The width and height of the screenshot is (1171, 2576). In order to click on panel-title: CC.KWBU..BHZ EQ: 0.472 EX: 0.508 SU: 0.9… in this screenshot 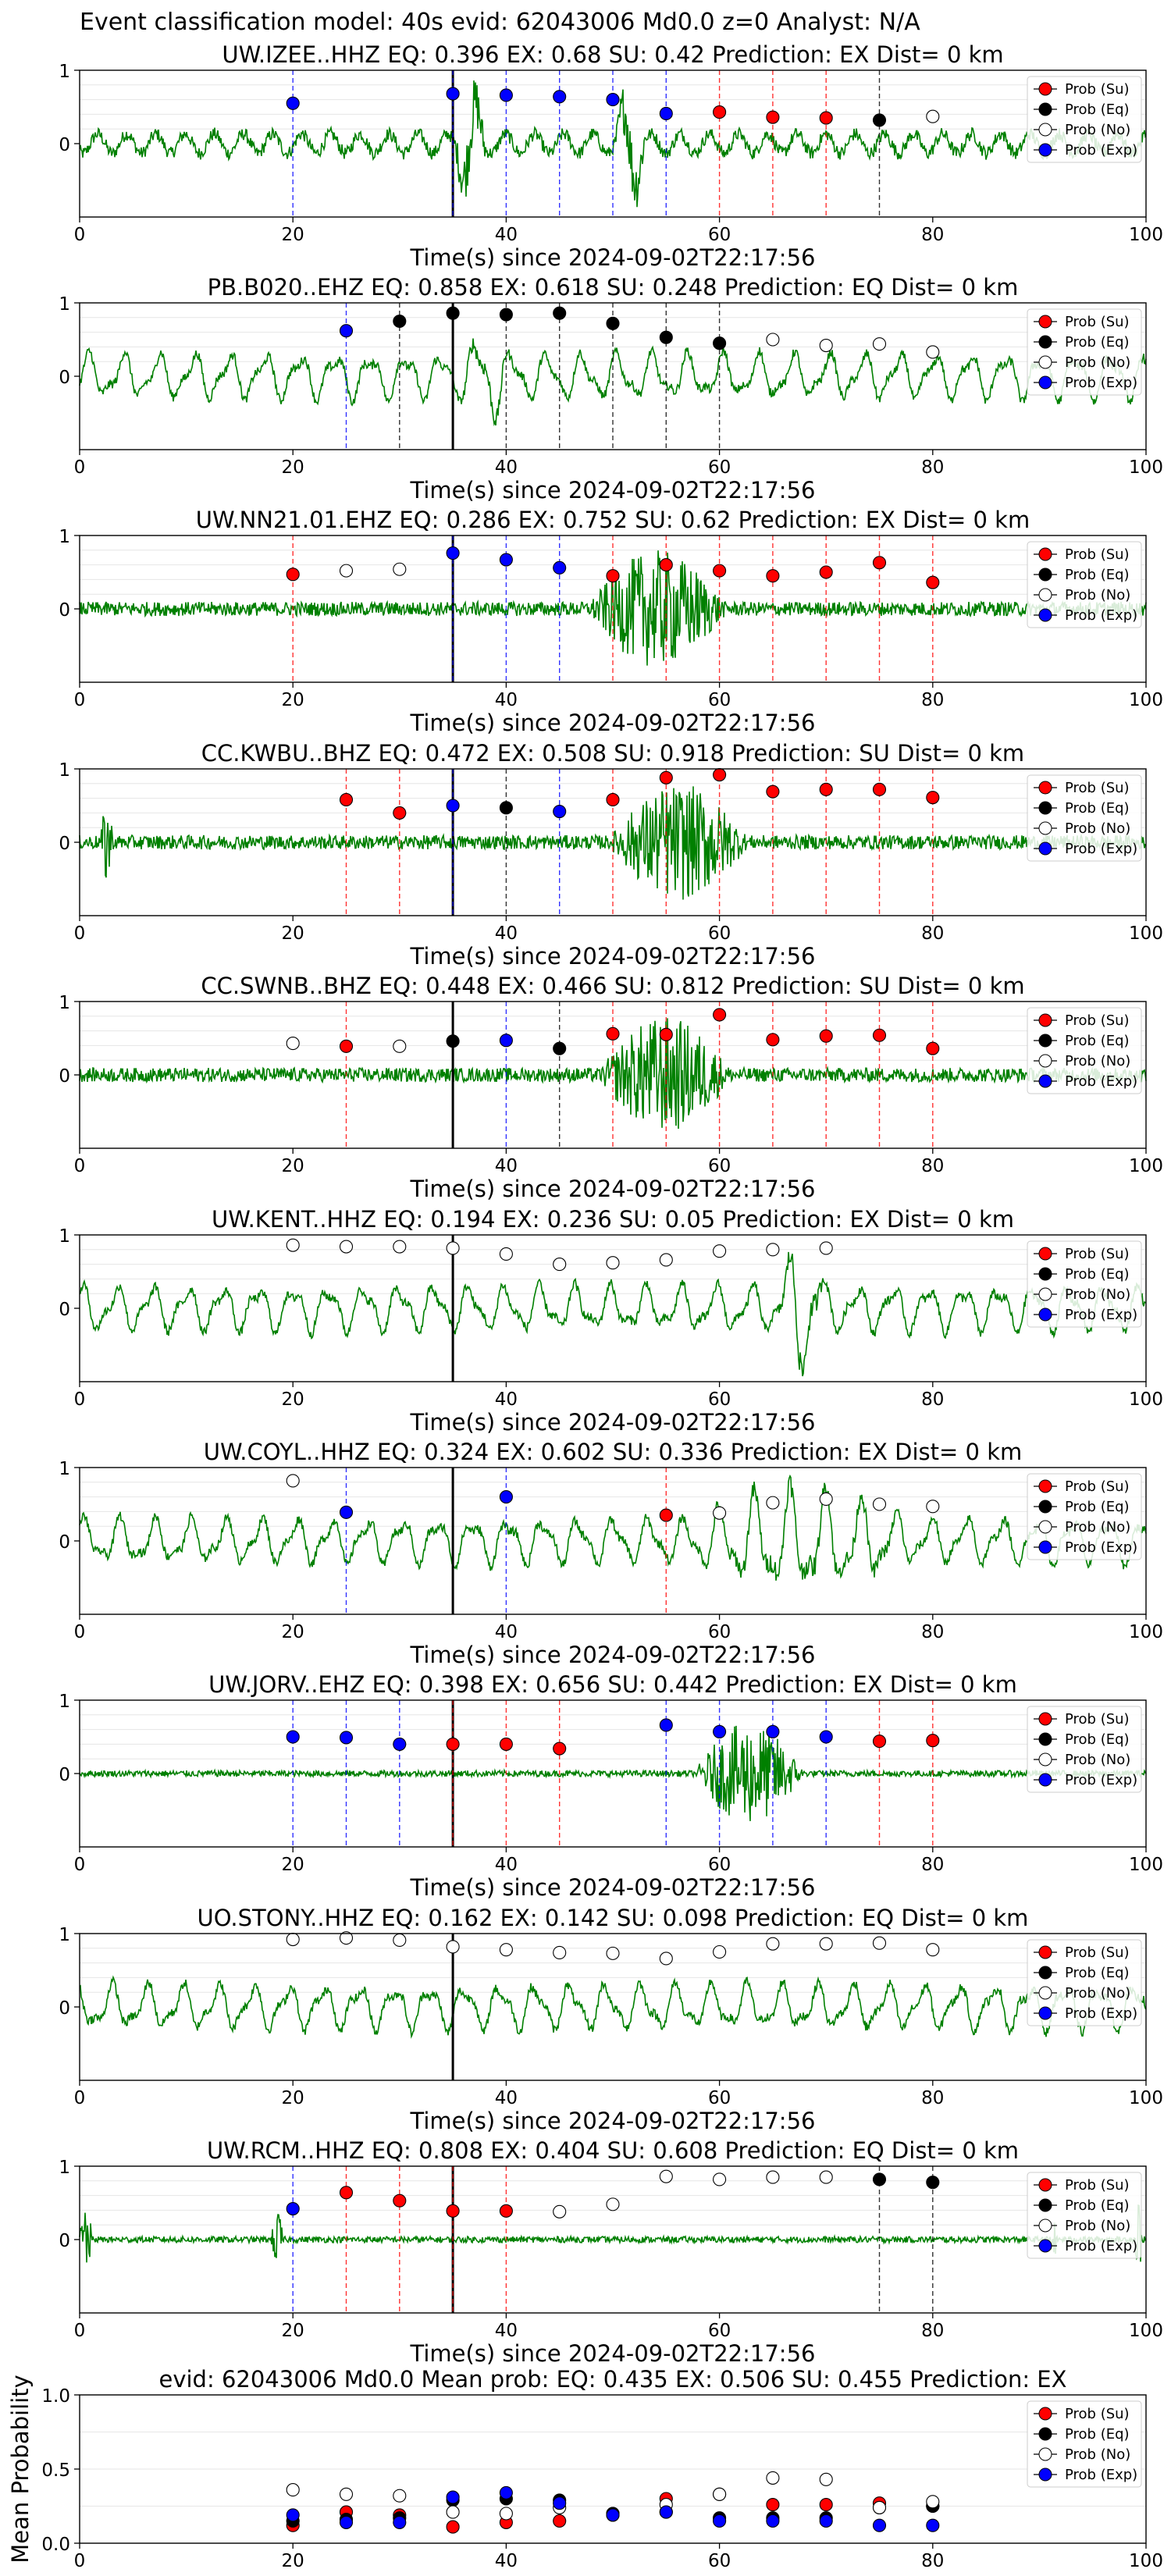, I will do `click(612, 753)`.